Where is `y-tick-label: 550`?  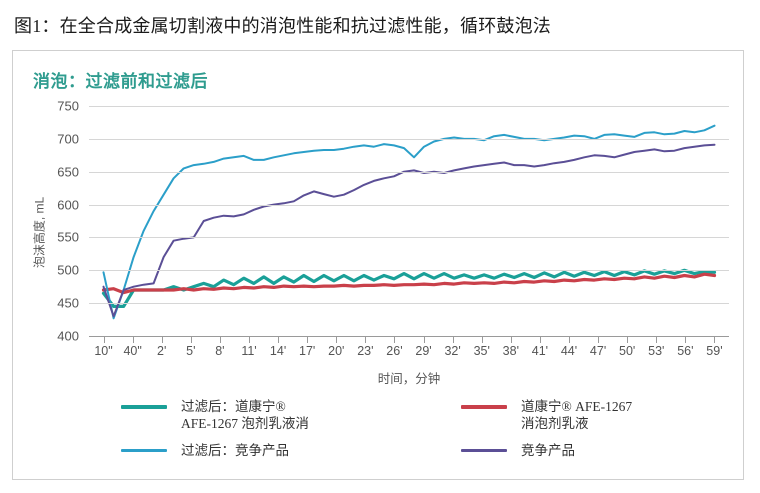 y-tick-label: 550 is located at coordinates (68, 237).